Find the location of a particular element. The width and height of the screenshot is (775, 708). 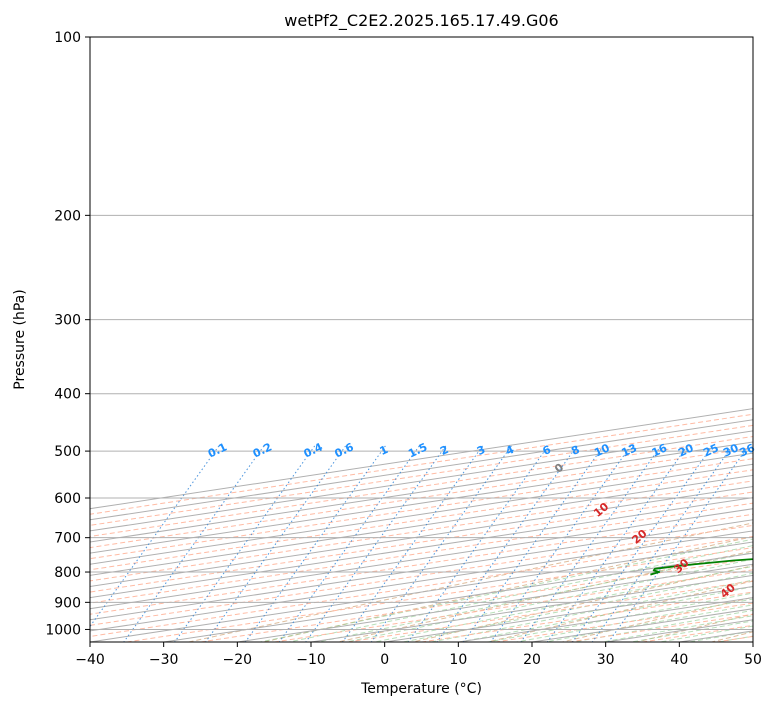

mixing-ratio-label: 16 is located at coordinates (660, 450).